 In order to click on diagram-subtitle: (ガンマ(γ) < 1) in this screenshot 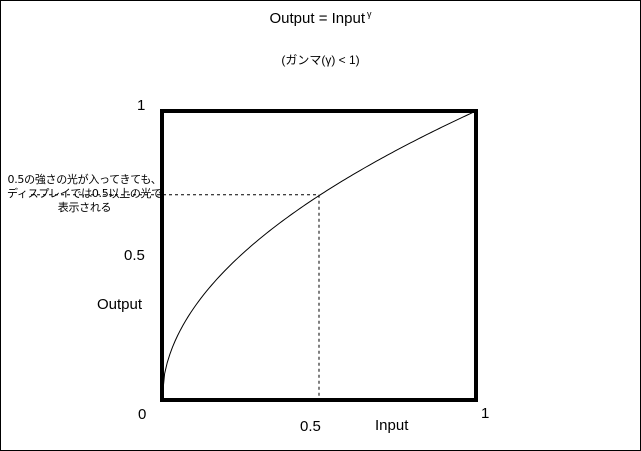, I will do `click(320, 60)`.